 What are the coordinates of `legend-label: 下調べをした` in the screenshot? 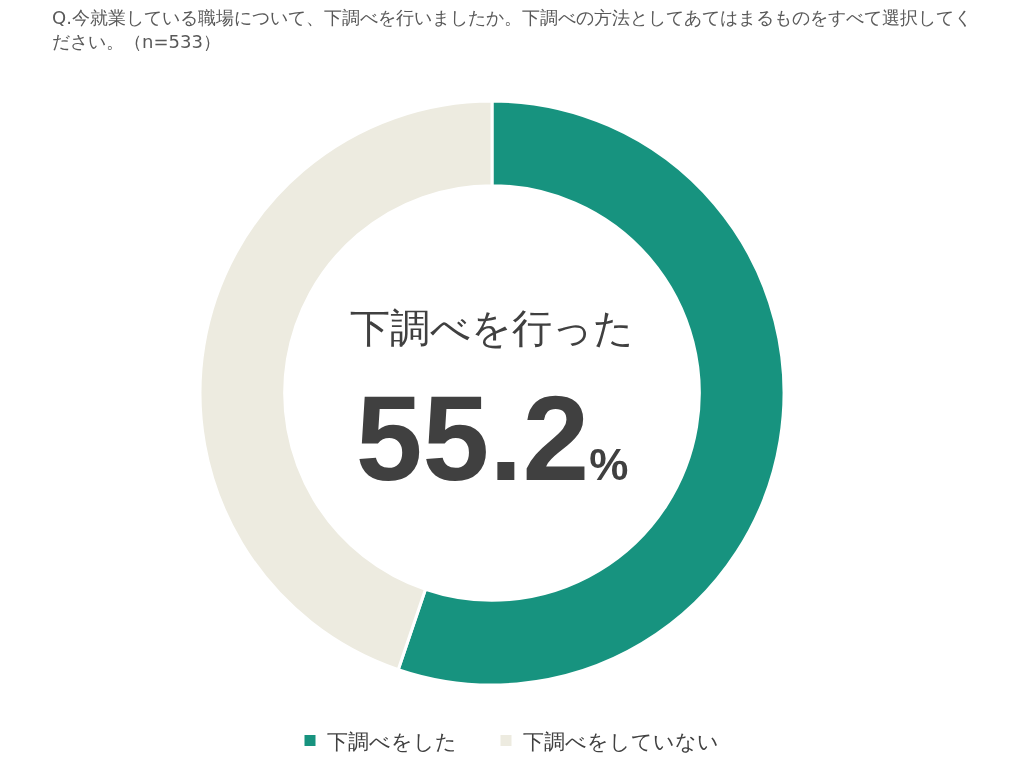 It's located at (391, 742).